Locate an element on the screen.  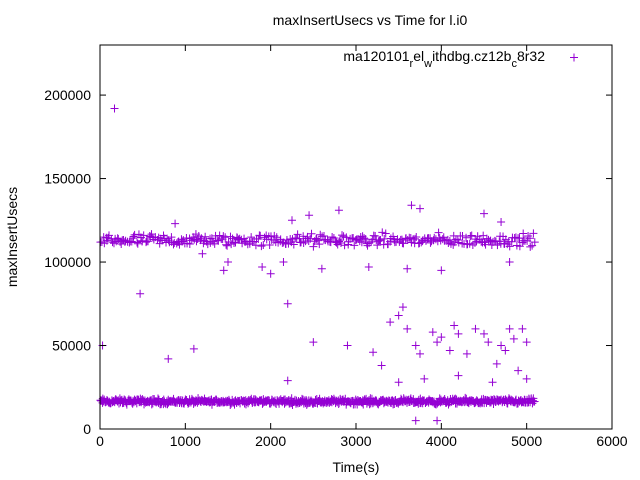
y-tick-label: 100000 is located at coordinates (67, 262).